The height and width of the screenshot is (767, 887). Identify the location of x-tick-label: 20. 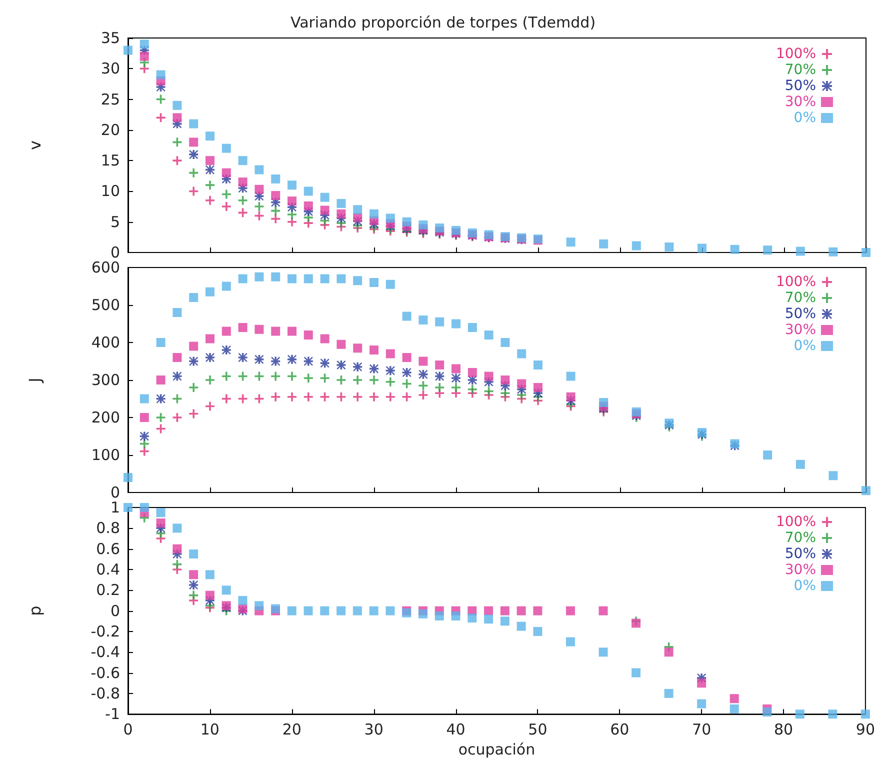
(292, 729).